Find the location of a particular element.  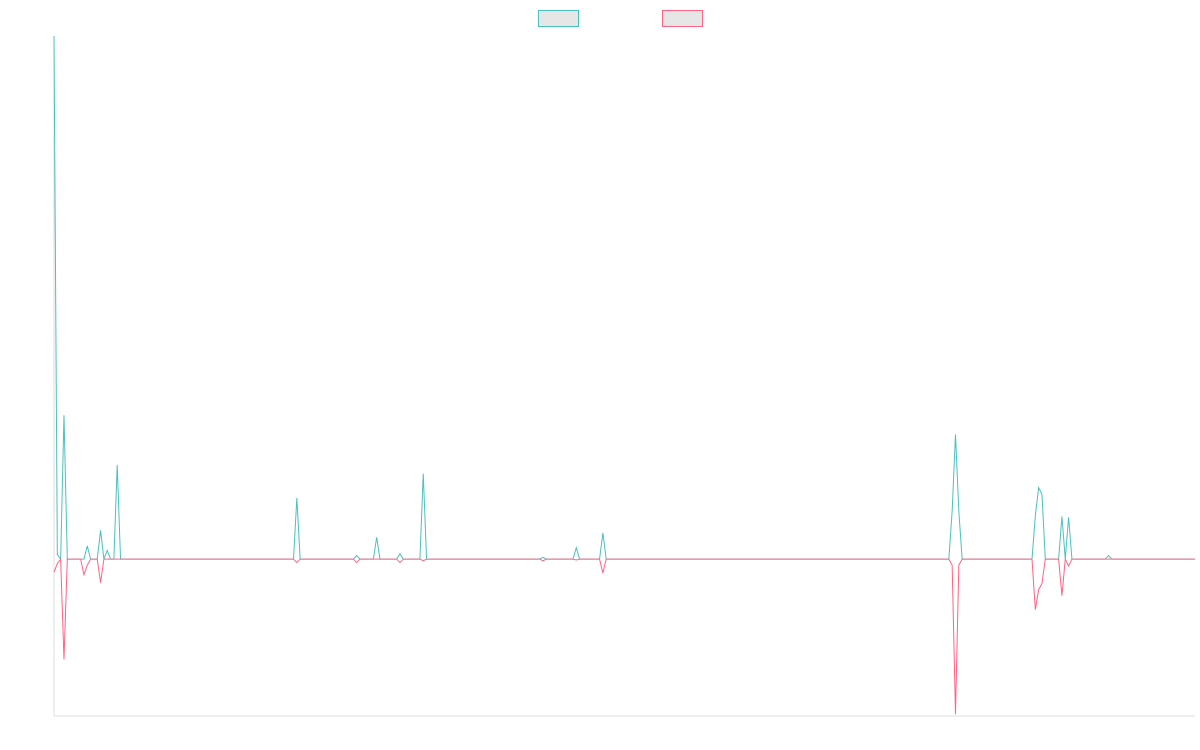

legend is located at coordinates (620, 18).